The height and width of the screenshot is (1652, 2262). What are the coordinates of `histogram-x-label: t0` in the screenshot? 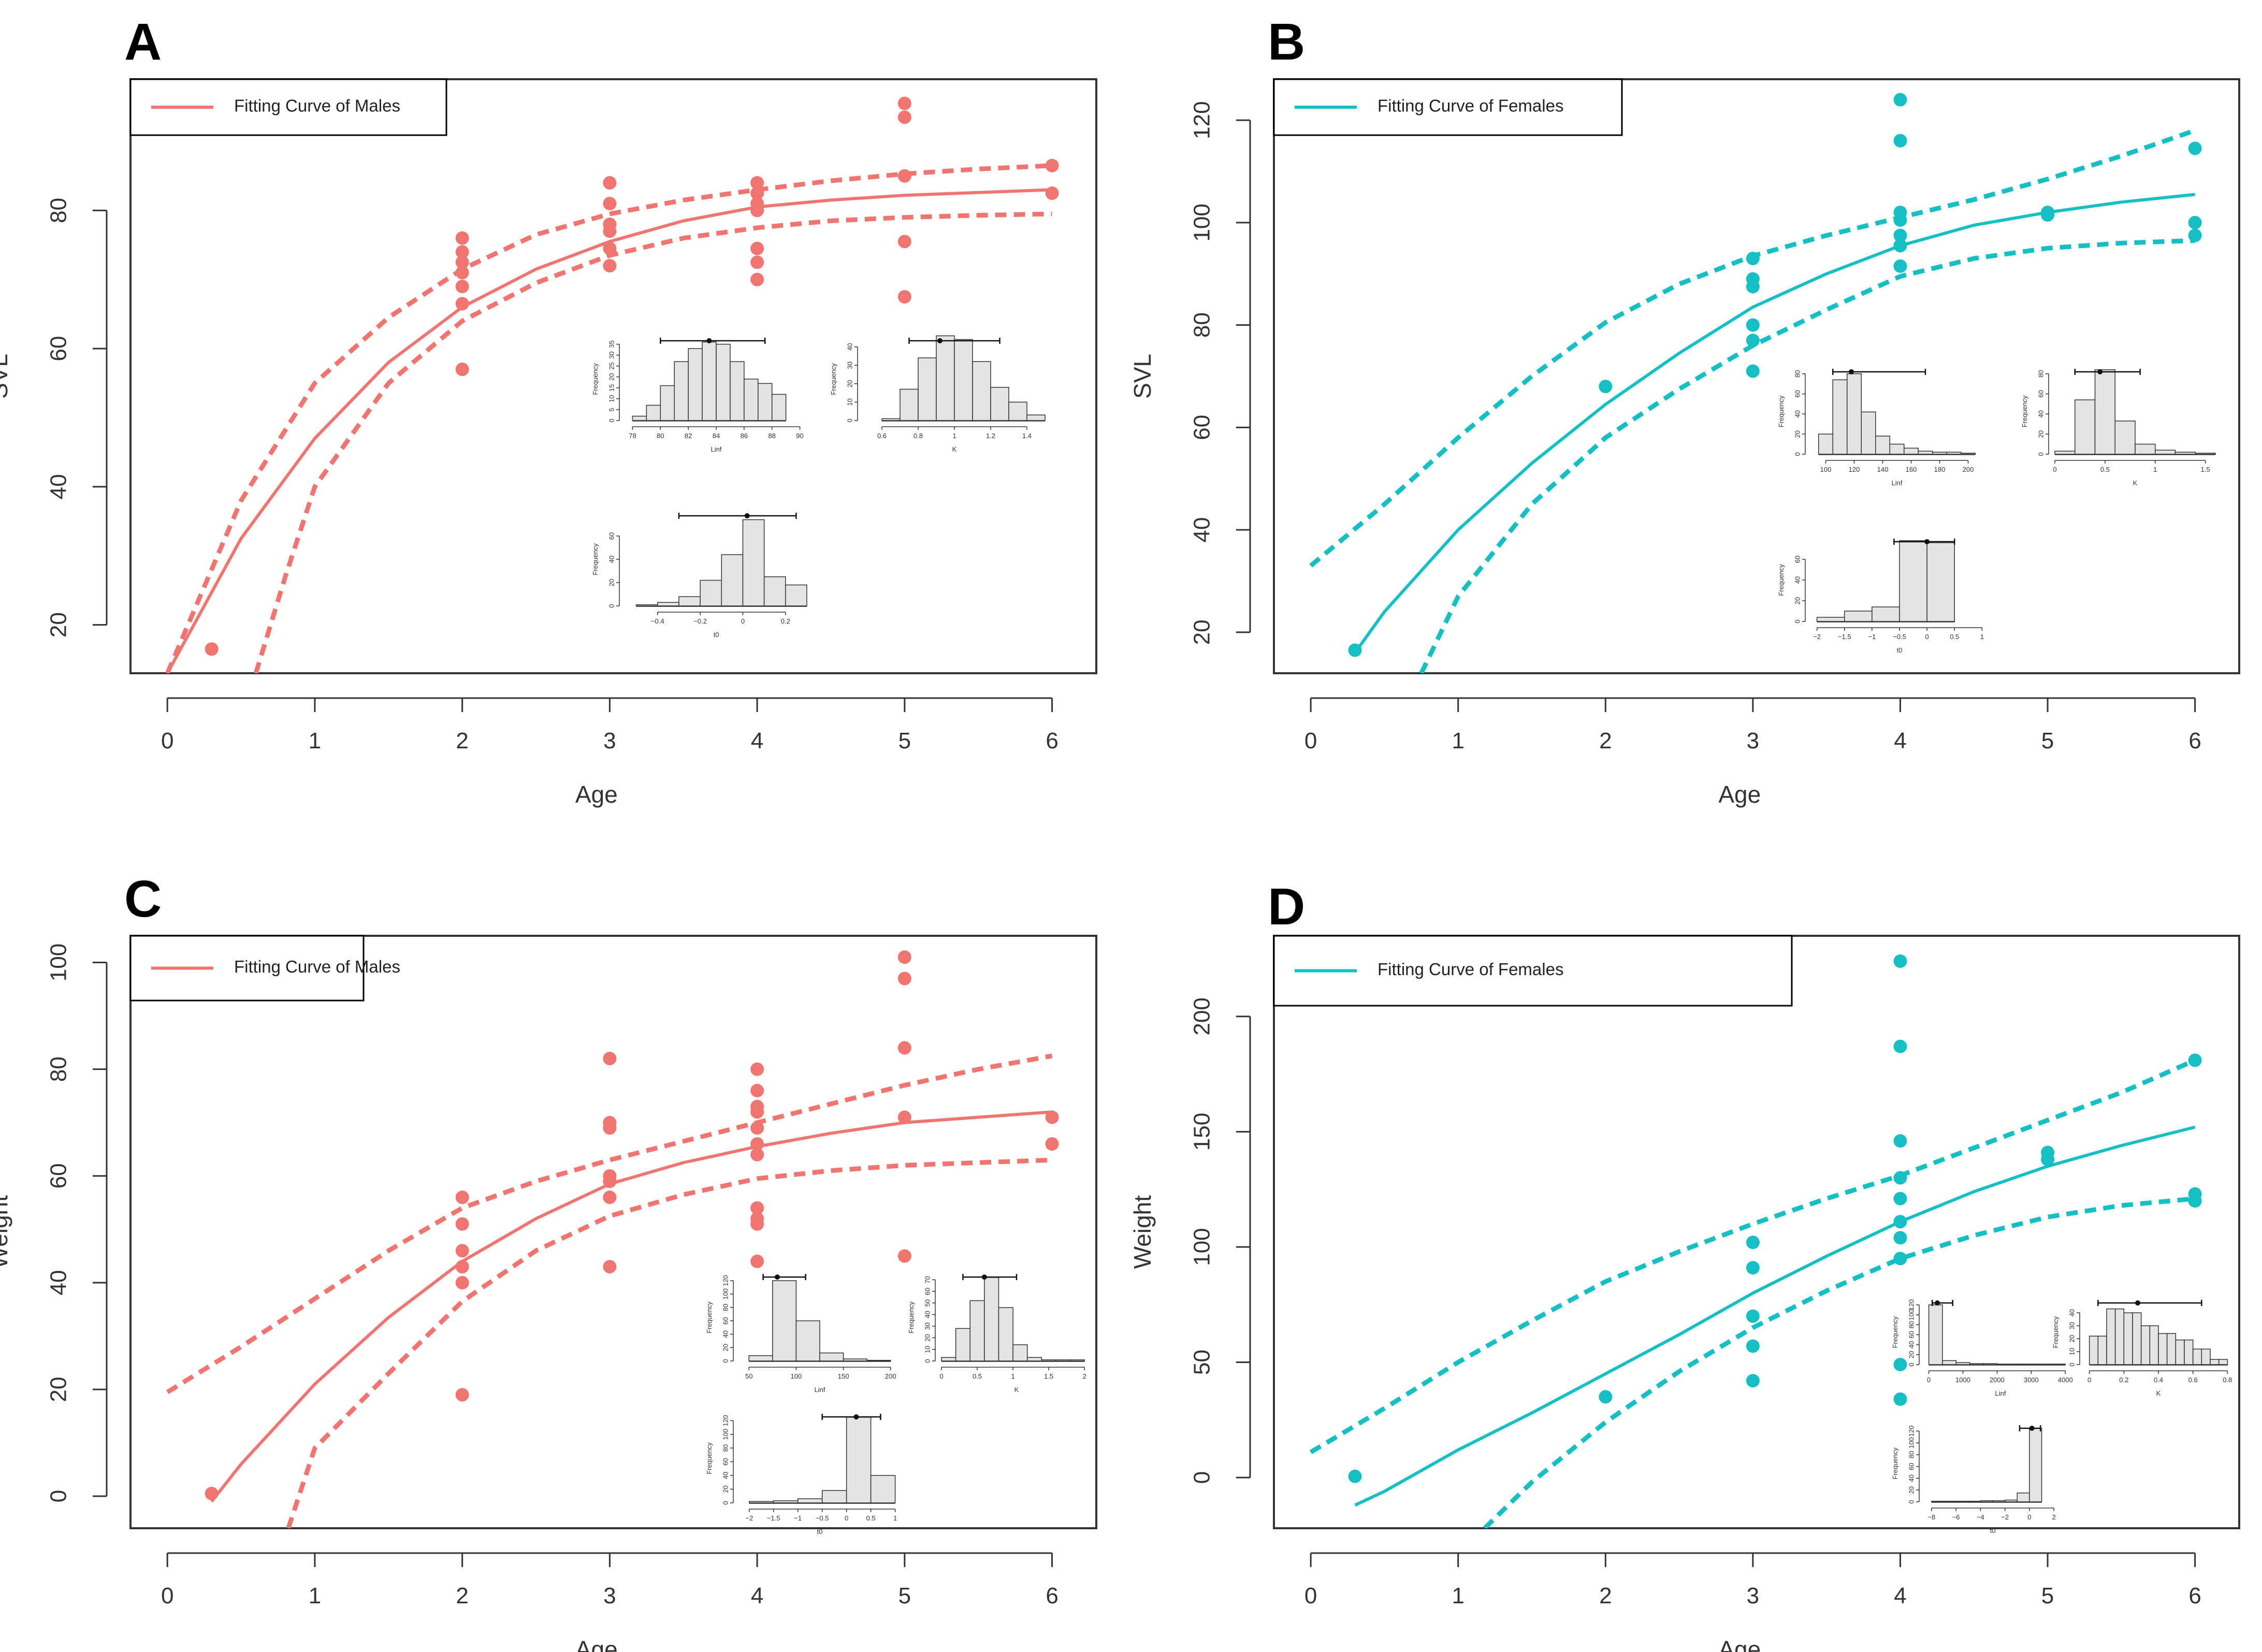 It's located at (717, 635).